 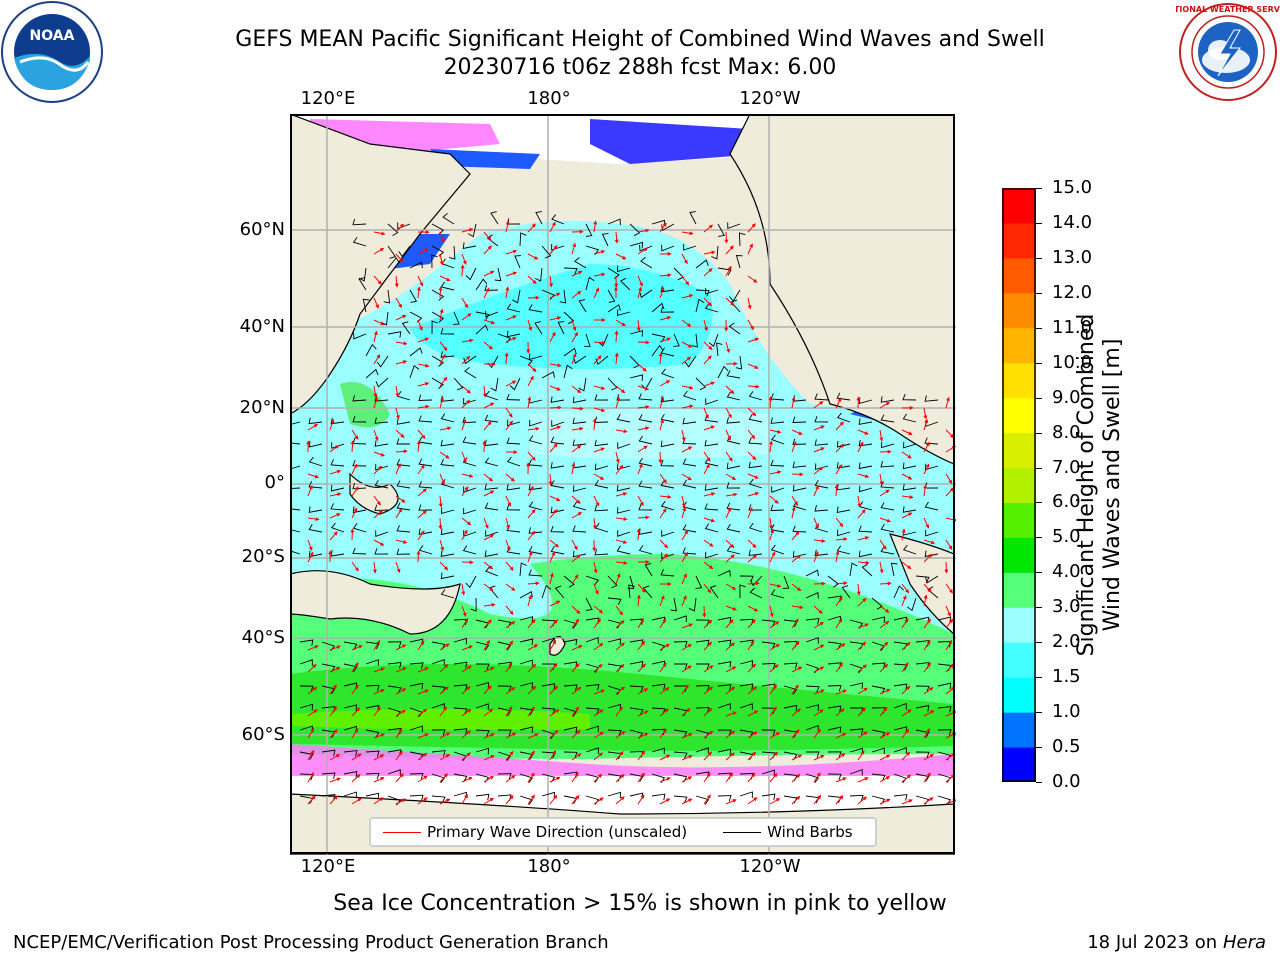 What do you see at coordinates (1066, 607) in the screenshot?
I see `colorbar-tick-label: 3.0` at bounding box center [1066, 607].